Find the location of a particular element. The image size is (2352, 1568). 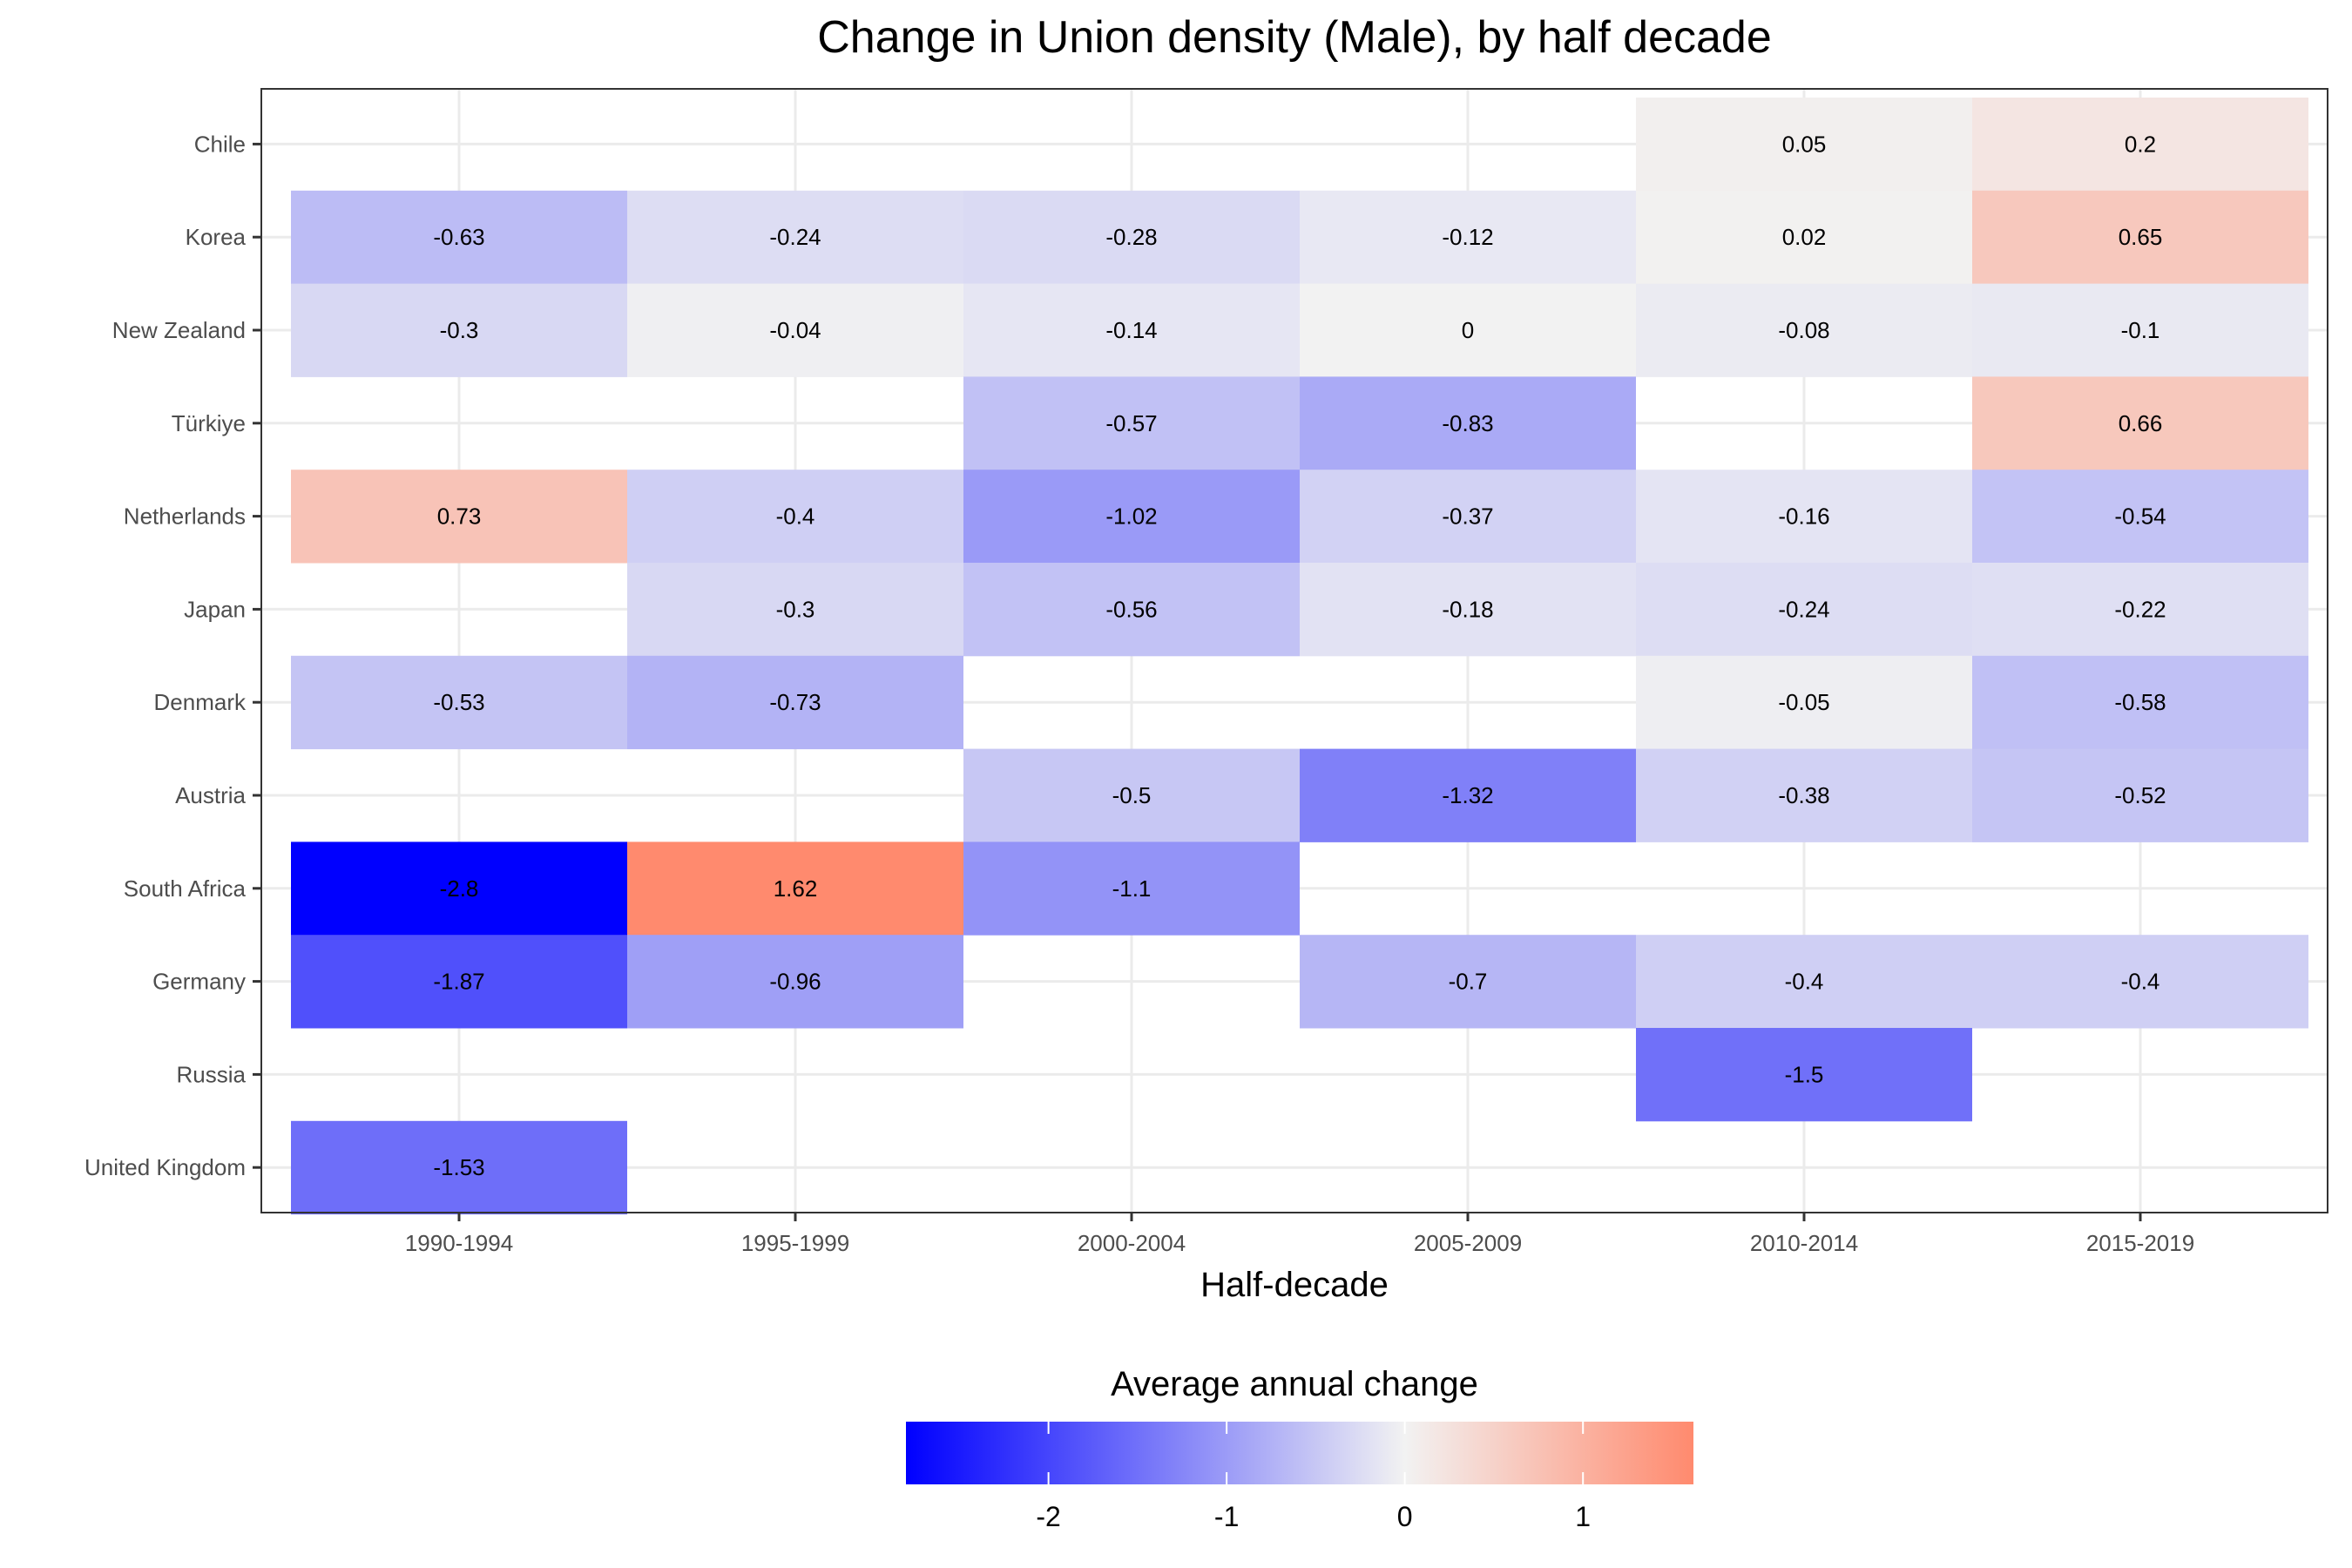

y-tick-label: Japan is located at coordinates (215, 609).